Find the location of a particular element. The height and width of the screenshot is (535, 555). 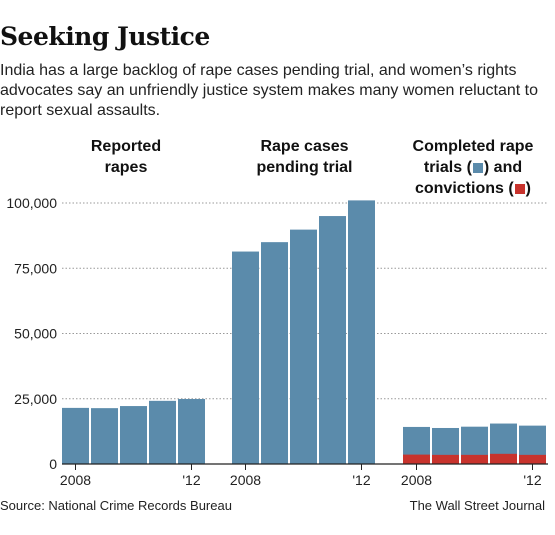

y-axis-labels: 100,000 75,000 50,000 25,000 0 is located at coordinates (31, 333).